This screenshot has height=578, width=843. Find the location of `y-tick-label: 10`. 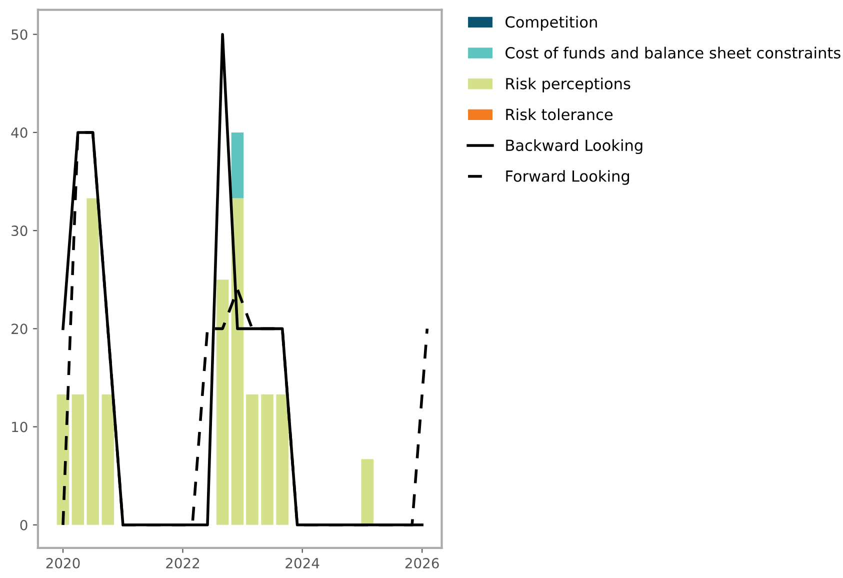

y-tick-label: 10 is located at coordinates (20, 427).